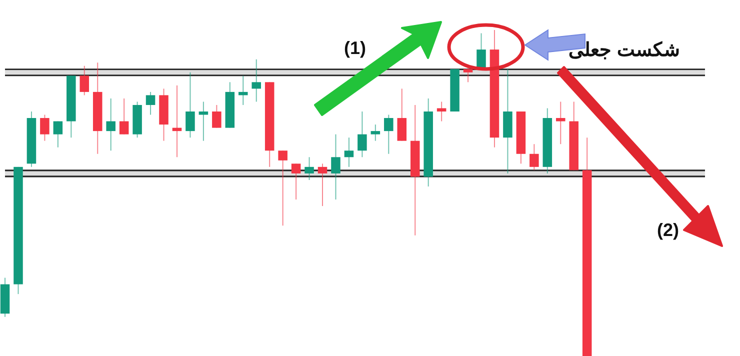 This screenshot has height=356, width=740. I want to click on annotation: (1), so click(355, 48).